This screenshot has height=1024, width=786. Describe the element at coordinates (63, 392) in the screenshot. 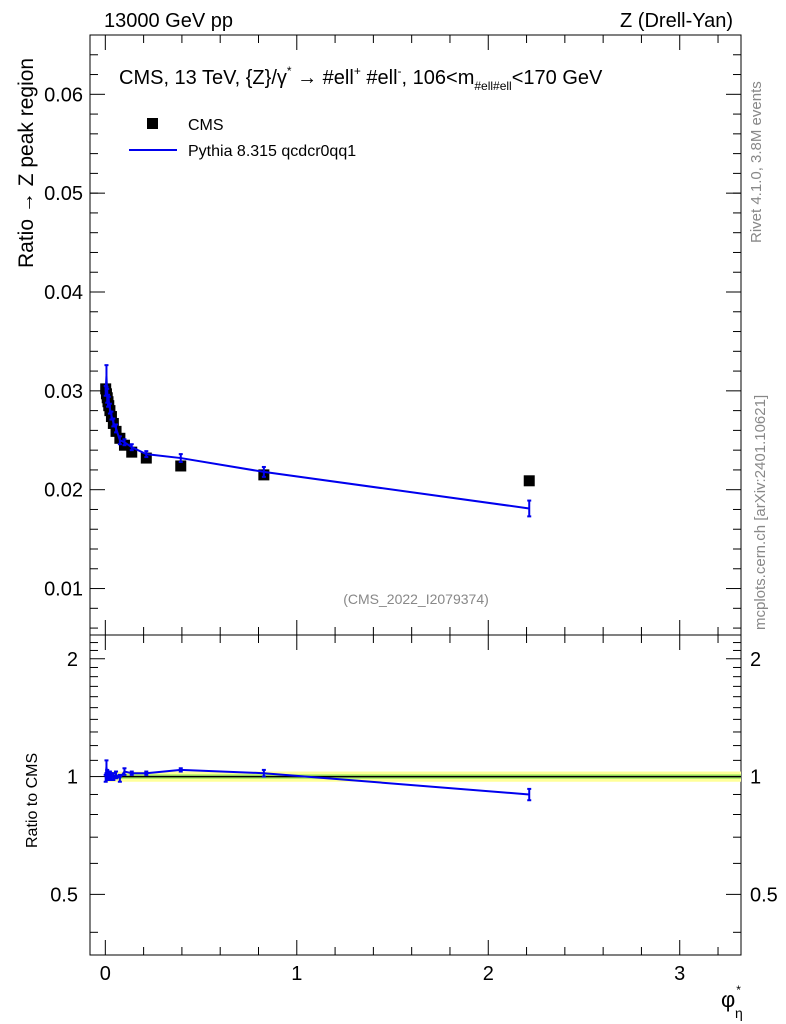

I see `y-tick-label: 0.03` at that location.